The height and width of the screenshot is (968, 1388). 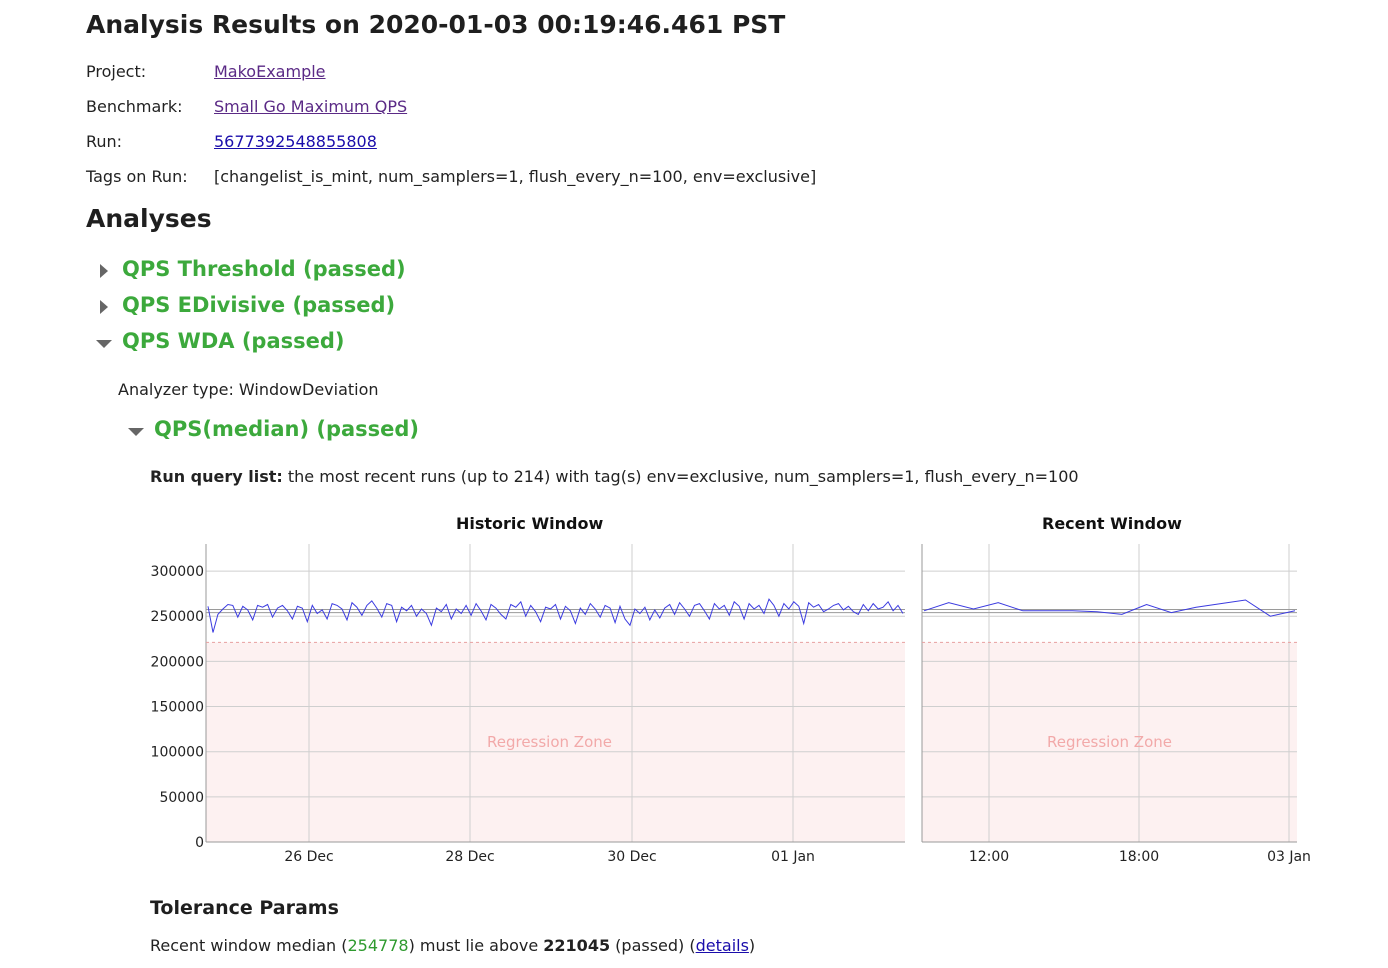 I want to click on tags-label: Tags on Run:, so click(x=137, y=176).